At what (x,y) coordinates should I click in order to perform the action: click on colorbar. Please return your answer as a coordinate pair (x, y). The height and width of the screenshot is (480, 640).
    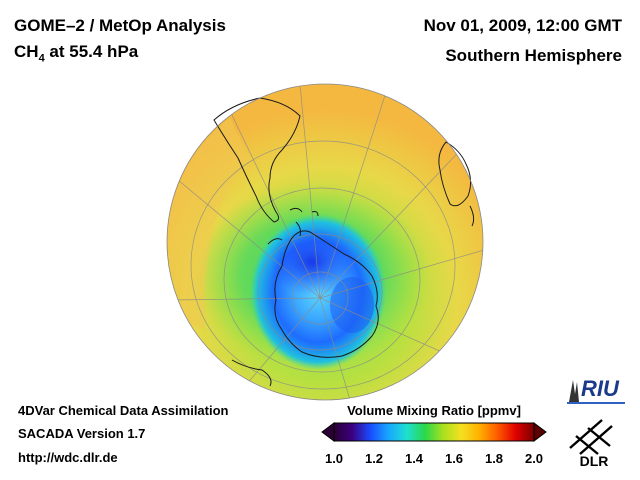
    Looking at the image, I should click on (434, 432).